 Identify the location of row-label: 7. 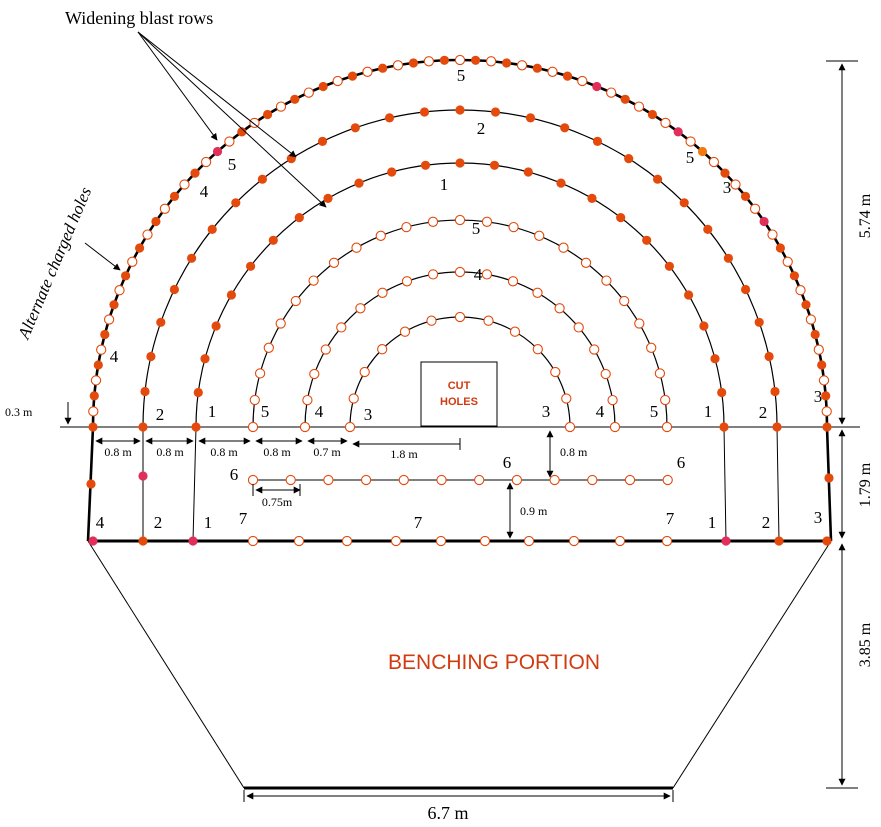
(243, 518).